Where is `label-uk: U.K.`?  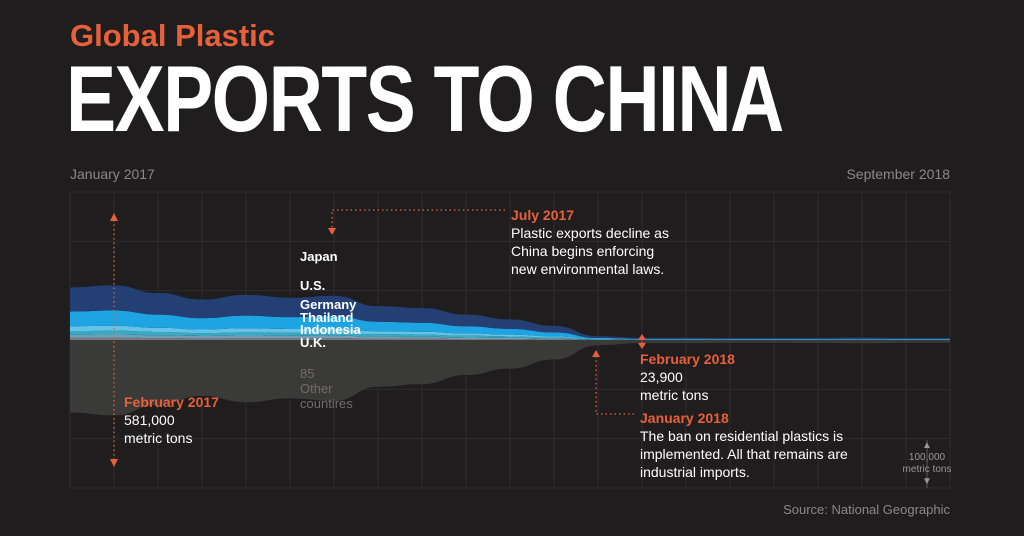 label-uk: U.K. is located at coordinates (313, 342).